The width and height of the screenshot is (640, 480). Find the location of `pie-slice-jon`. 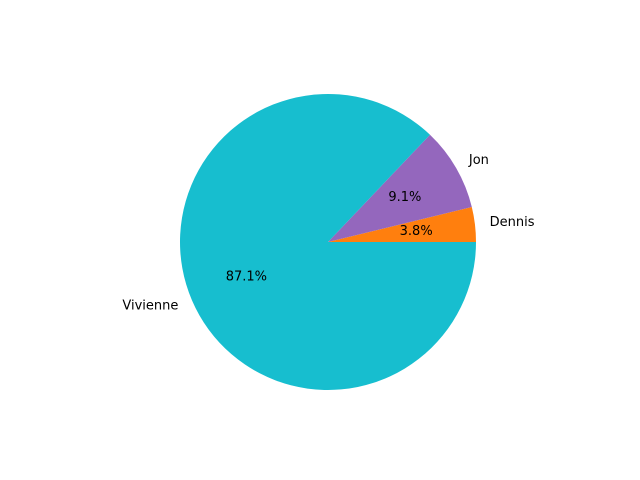

pie-slice-jon is located at coordinates (400, 188).